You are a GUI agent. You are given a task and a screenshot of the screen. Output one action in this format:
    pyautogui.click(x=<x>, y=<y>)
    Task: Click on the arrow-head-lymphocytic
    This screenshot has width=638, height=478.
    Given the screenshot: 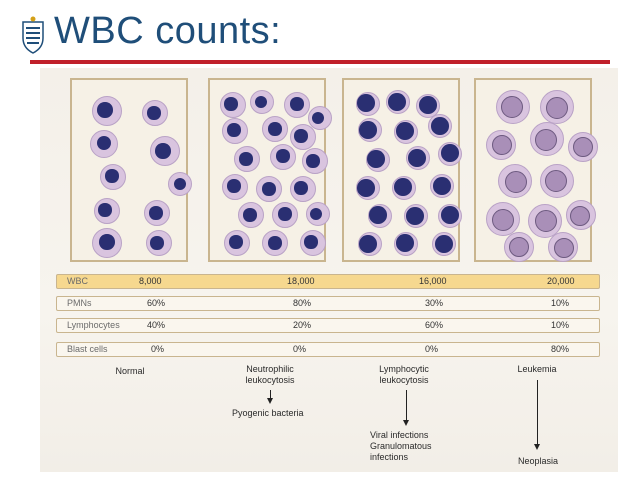 What is the action you would take?
    pyautogui.click(x=406, y=423)
    